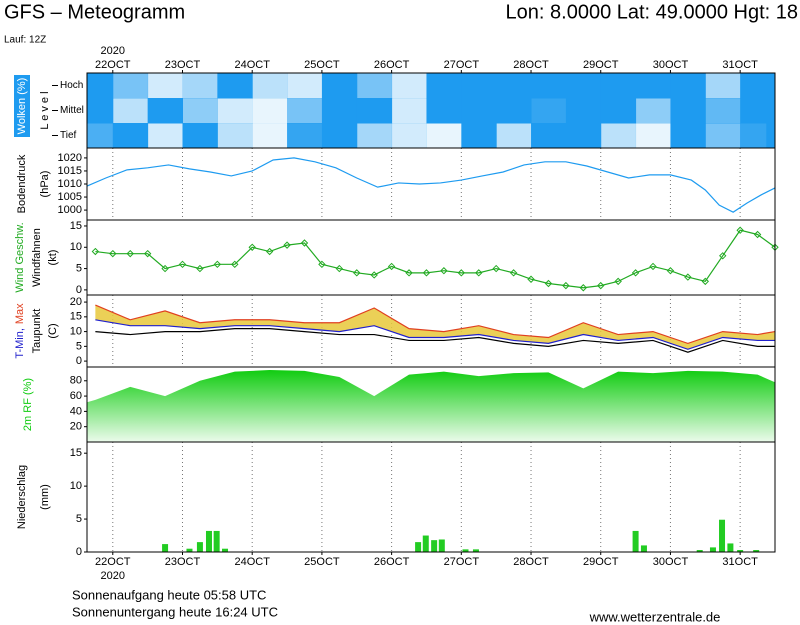 The width and height of the screenshot is (800, 625). What do you see at coordinates (25, 40) in the screenshot?
I see `run: Lauf: 12Z` at bounding box center [25, 40].